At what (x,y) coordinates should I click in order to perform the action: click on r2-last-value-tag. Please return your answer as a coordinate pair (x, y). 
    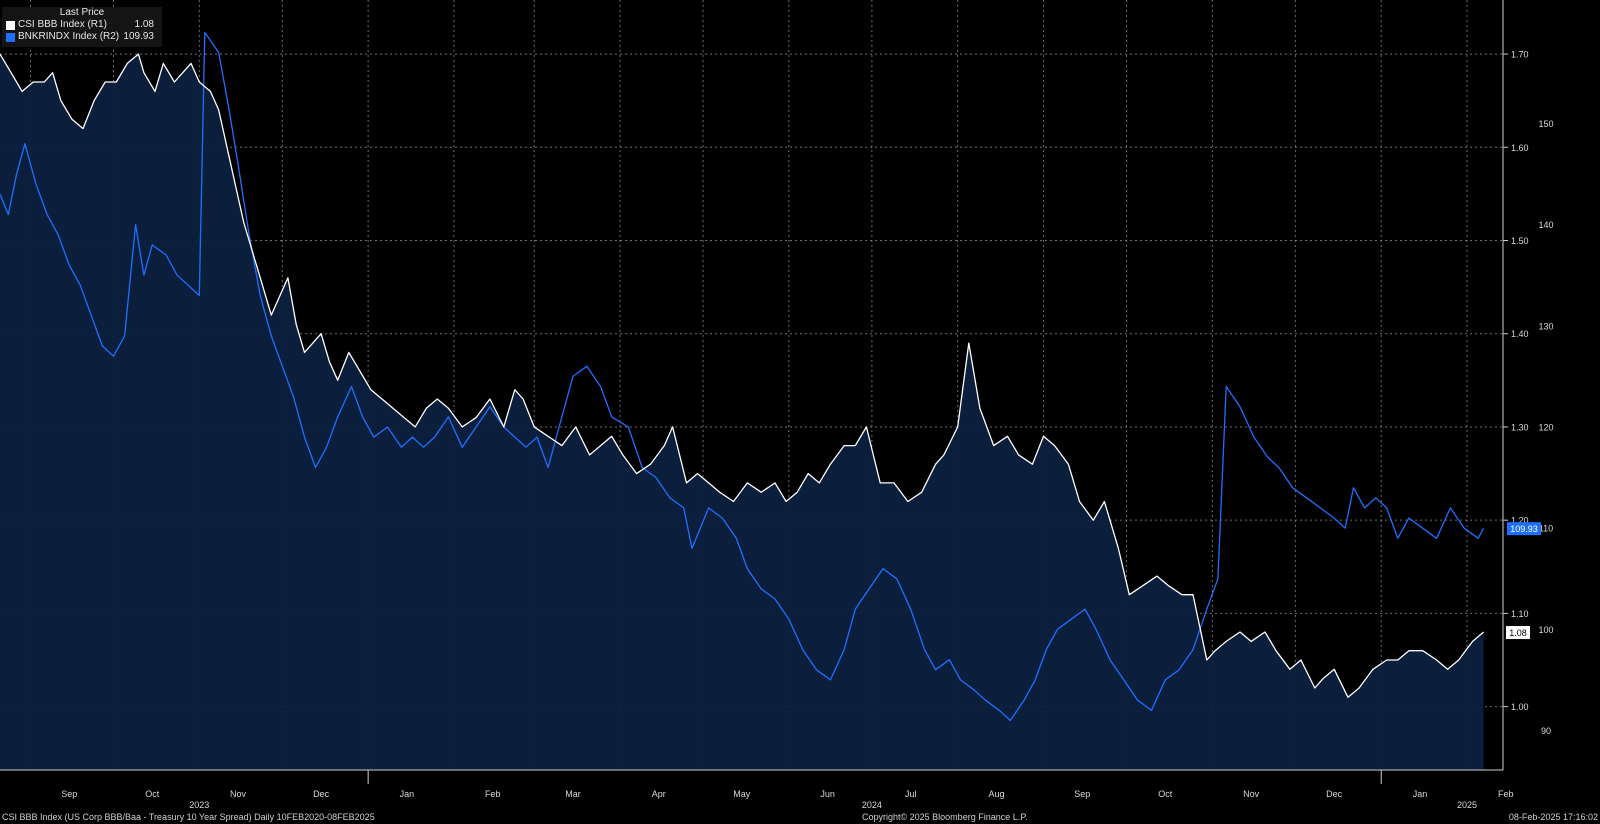
    Looking at the image, I should click on (1524, 529).